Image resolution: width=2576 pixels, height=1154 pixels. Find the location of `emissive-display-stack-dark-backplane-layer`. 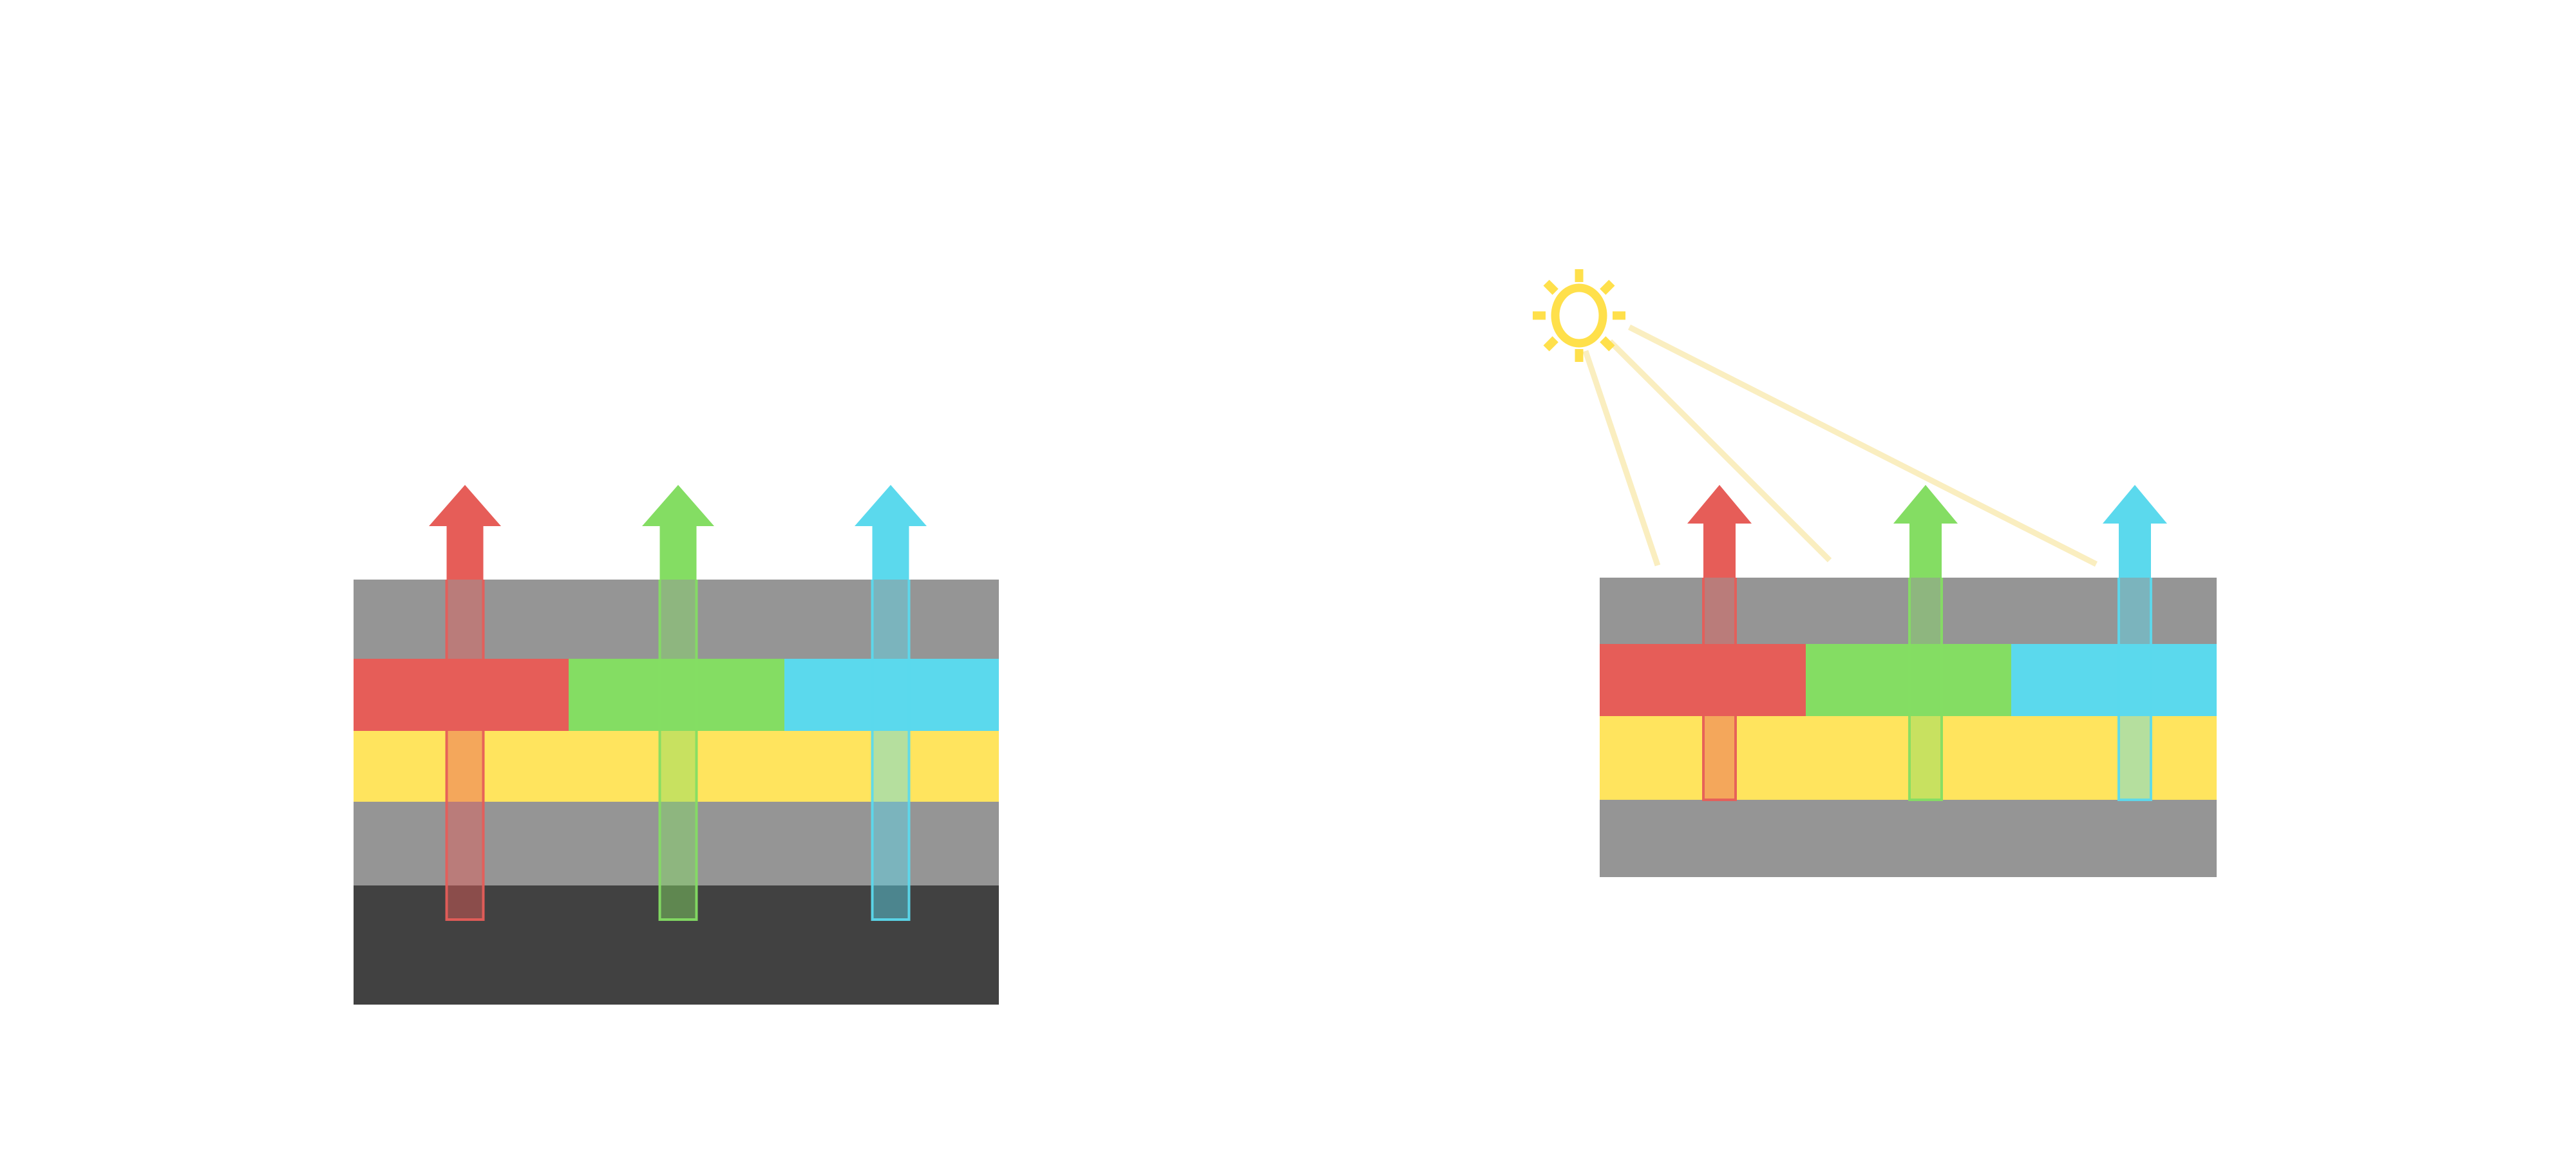

emissive-display-stack-dark-backplane-layer is located at coordinates (677, 945).